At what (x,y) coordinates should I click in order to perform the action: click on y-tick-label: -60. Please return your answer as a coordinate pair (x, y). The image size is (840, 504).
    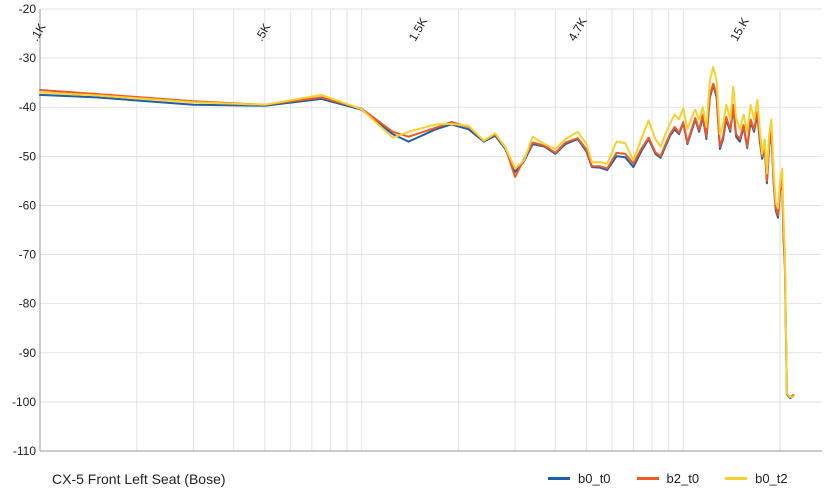
    Looking at the image, I should click on (28, 205).